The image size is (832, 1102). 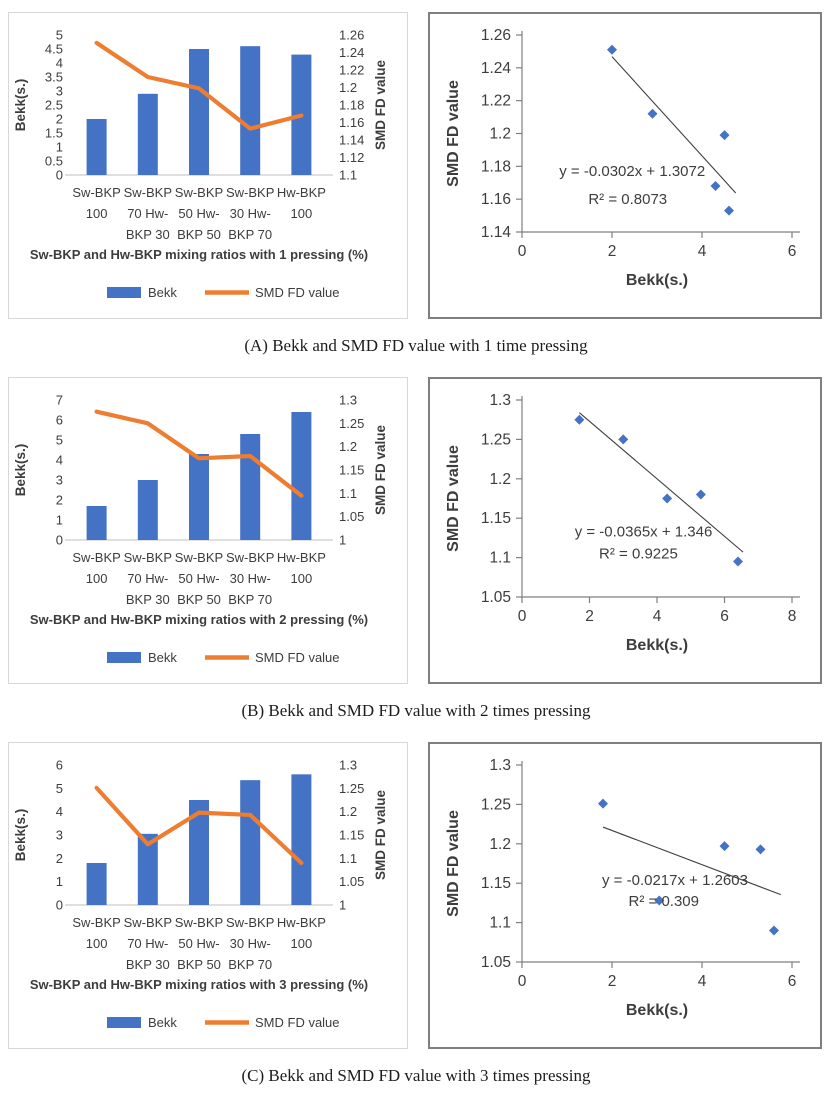 What do you see at coordinates (54, 77) in the screenshot?
I see `left-axis-tick-label: 3.5` at bounding box center [54, 77].